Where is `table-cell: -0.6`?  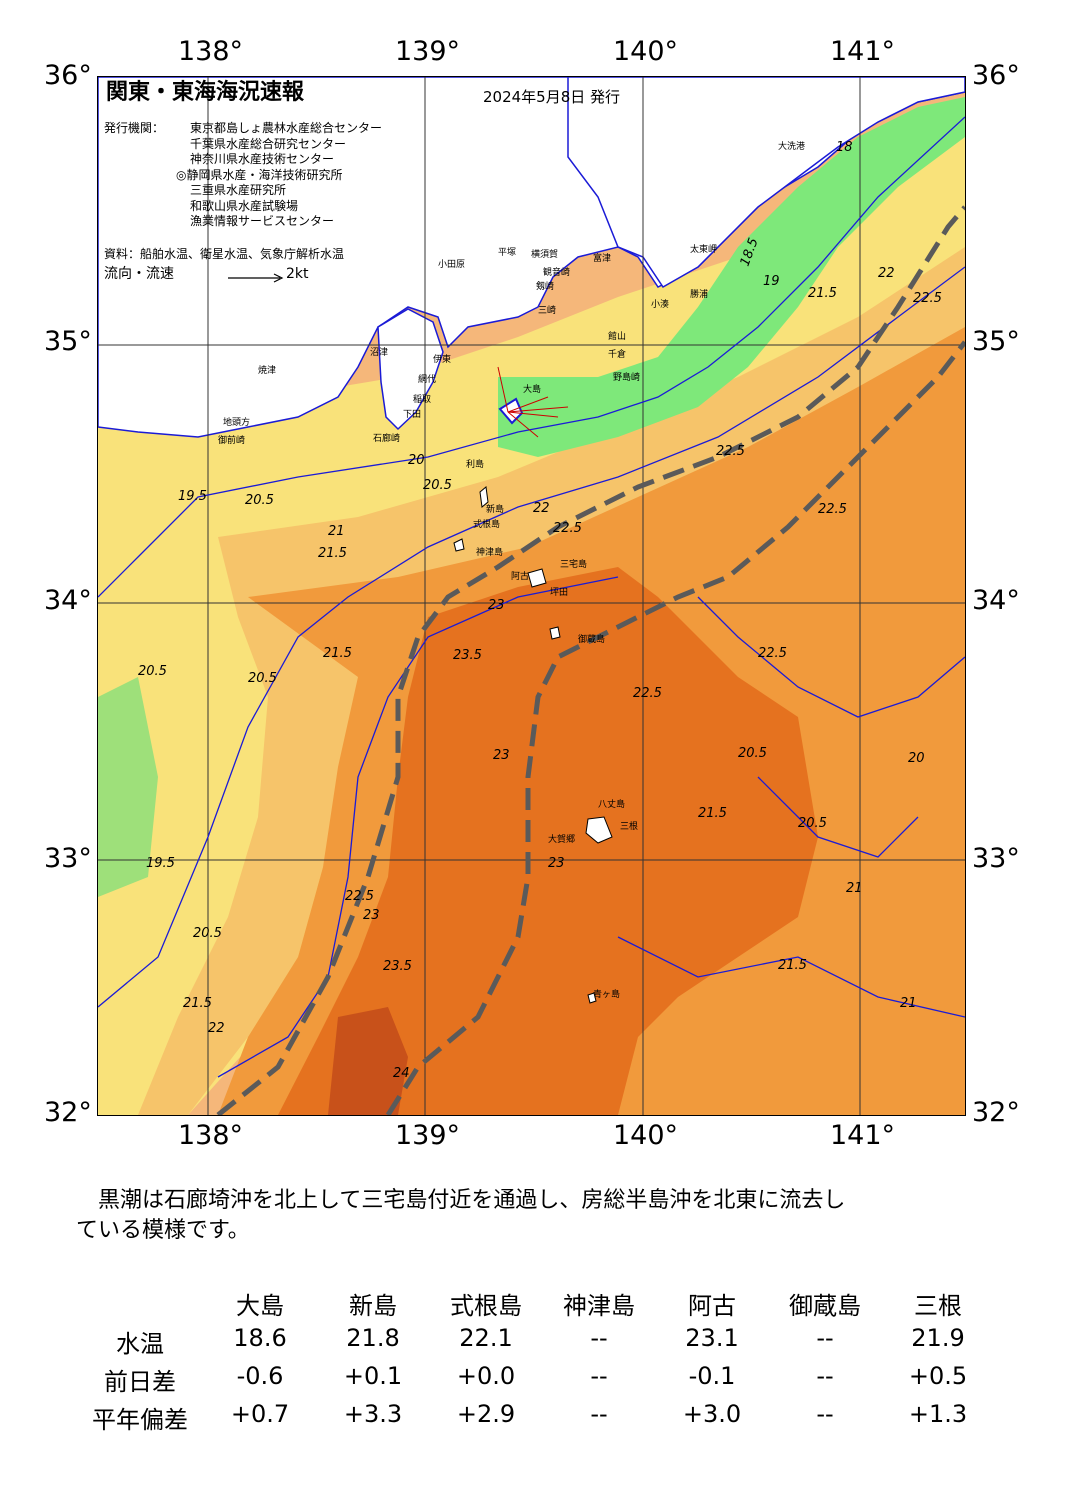 table-cell: -0.6 is located at coordinates (260, 1376).